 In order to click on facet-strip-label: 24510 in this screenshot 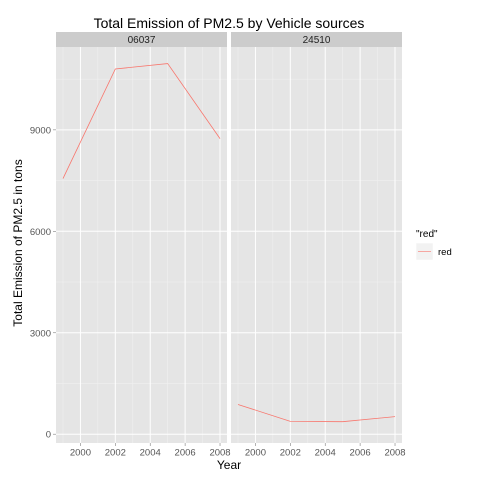, I will do `click(317, 40)`.